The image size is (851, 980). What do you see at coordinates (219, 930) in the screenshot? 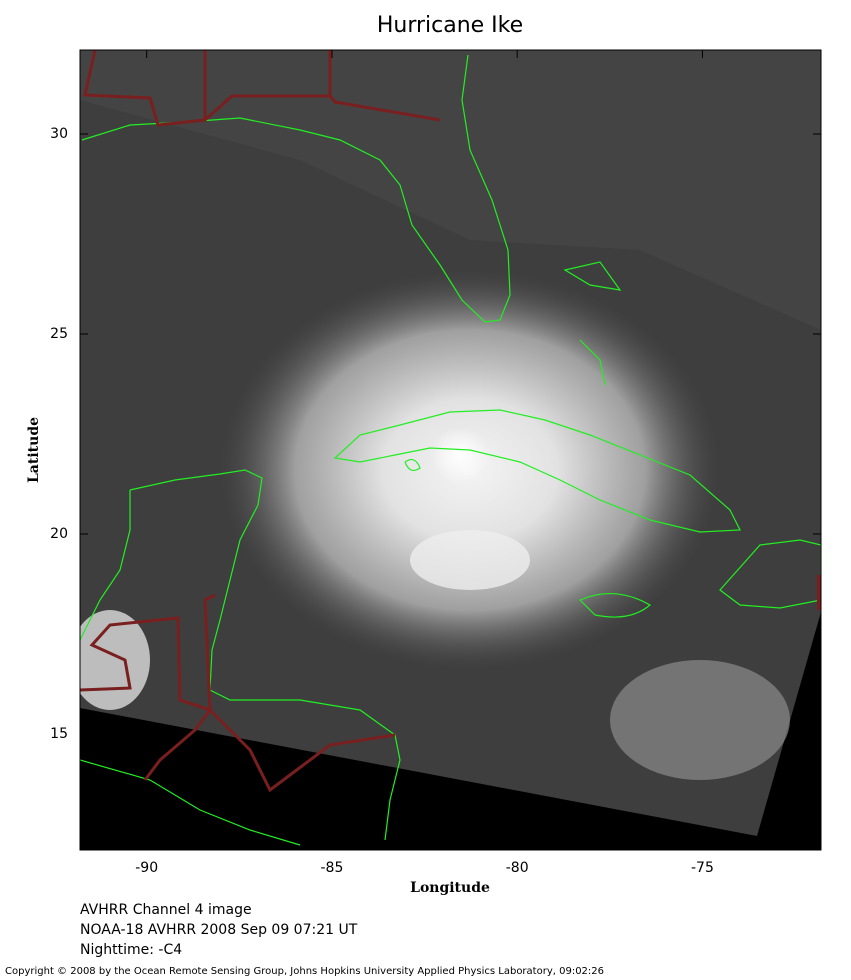
I see `caption-line: NOAA-18 AVHRR 2008 Sep 09 07:21 UT` at bounding box center [219, 930].